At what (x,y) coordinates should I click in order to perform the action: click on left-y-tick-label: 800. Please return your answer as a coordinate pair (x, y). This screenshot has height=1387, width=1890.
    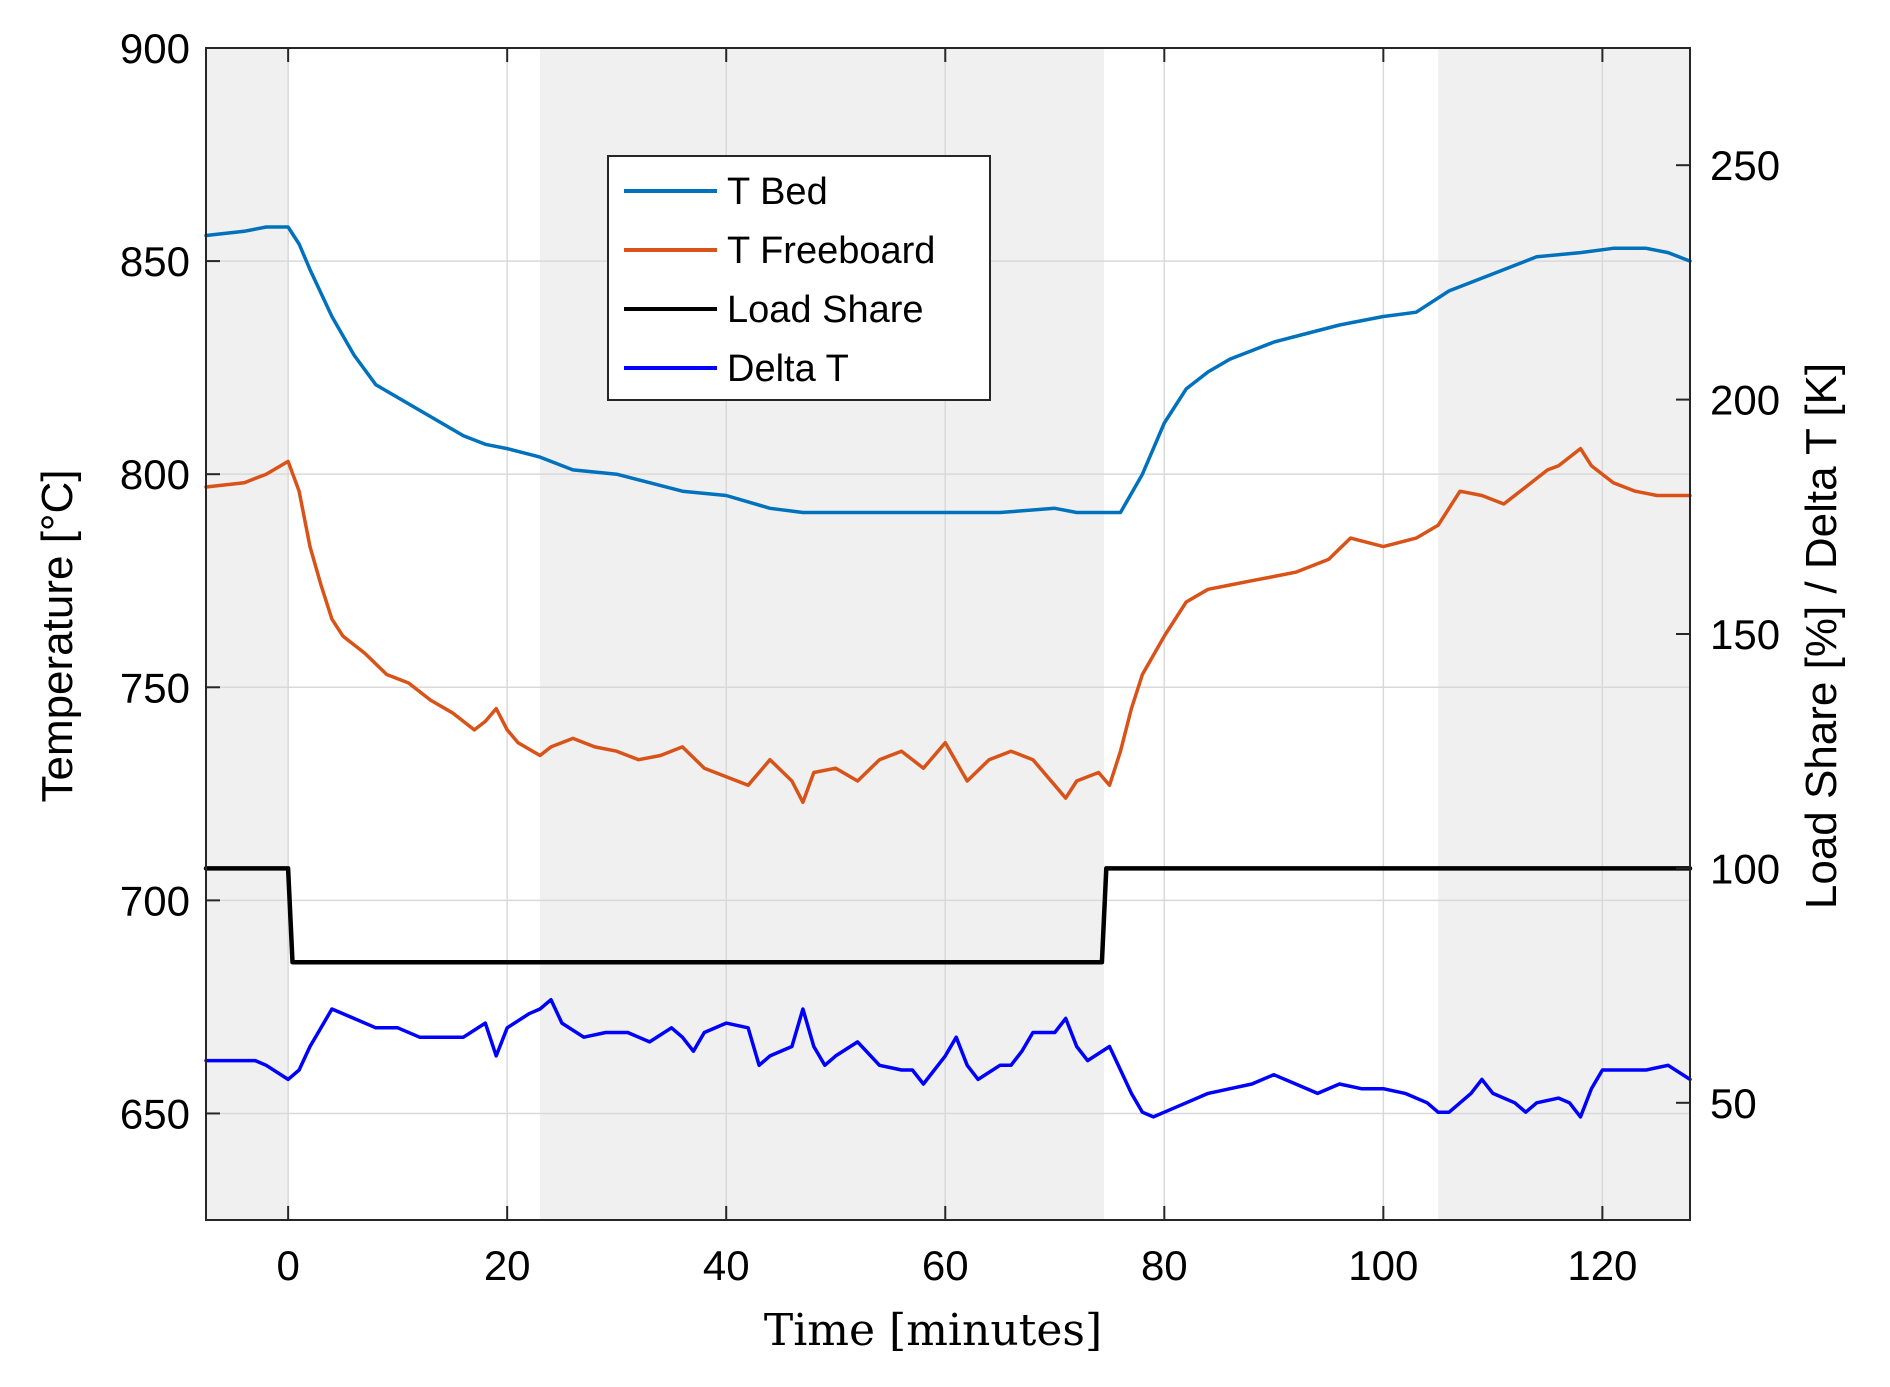
    Looking at the image, I should click on (155, 474).